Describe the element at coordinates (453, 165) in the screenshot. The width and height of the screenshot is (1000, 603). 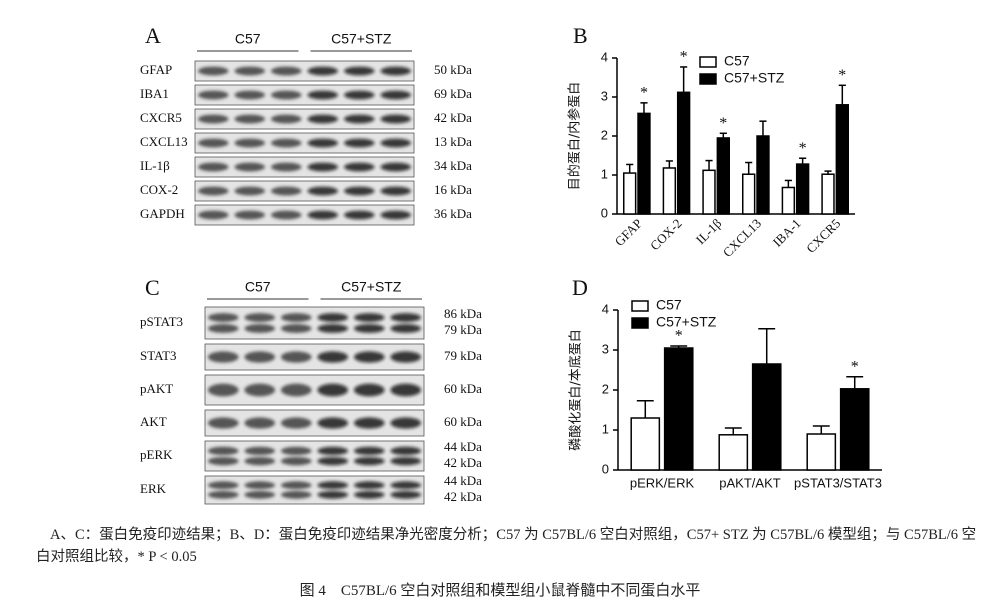
I see `kda-label: 34 kDa` at that location.